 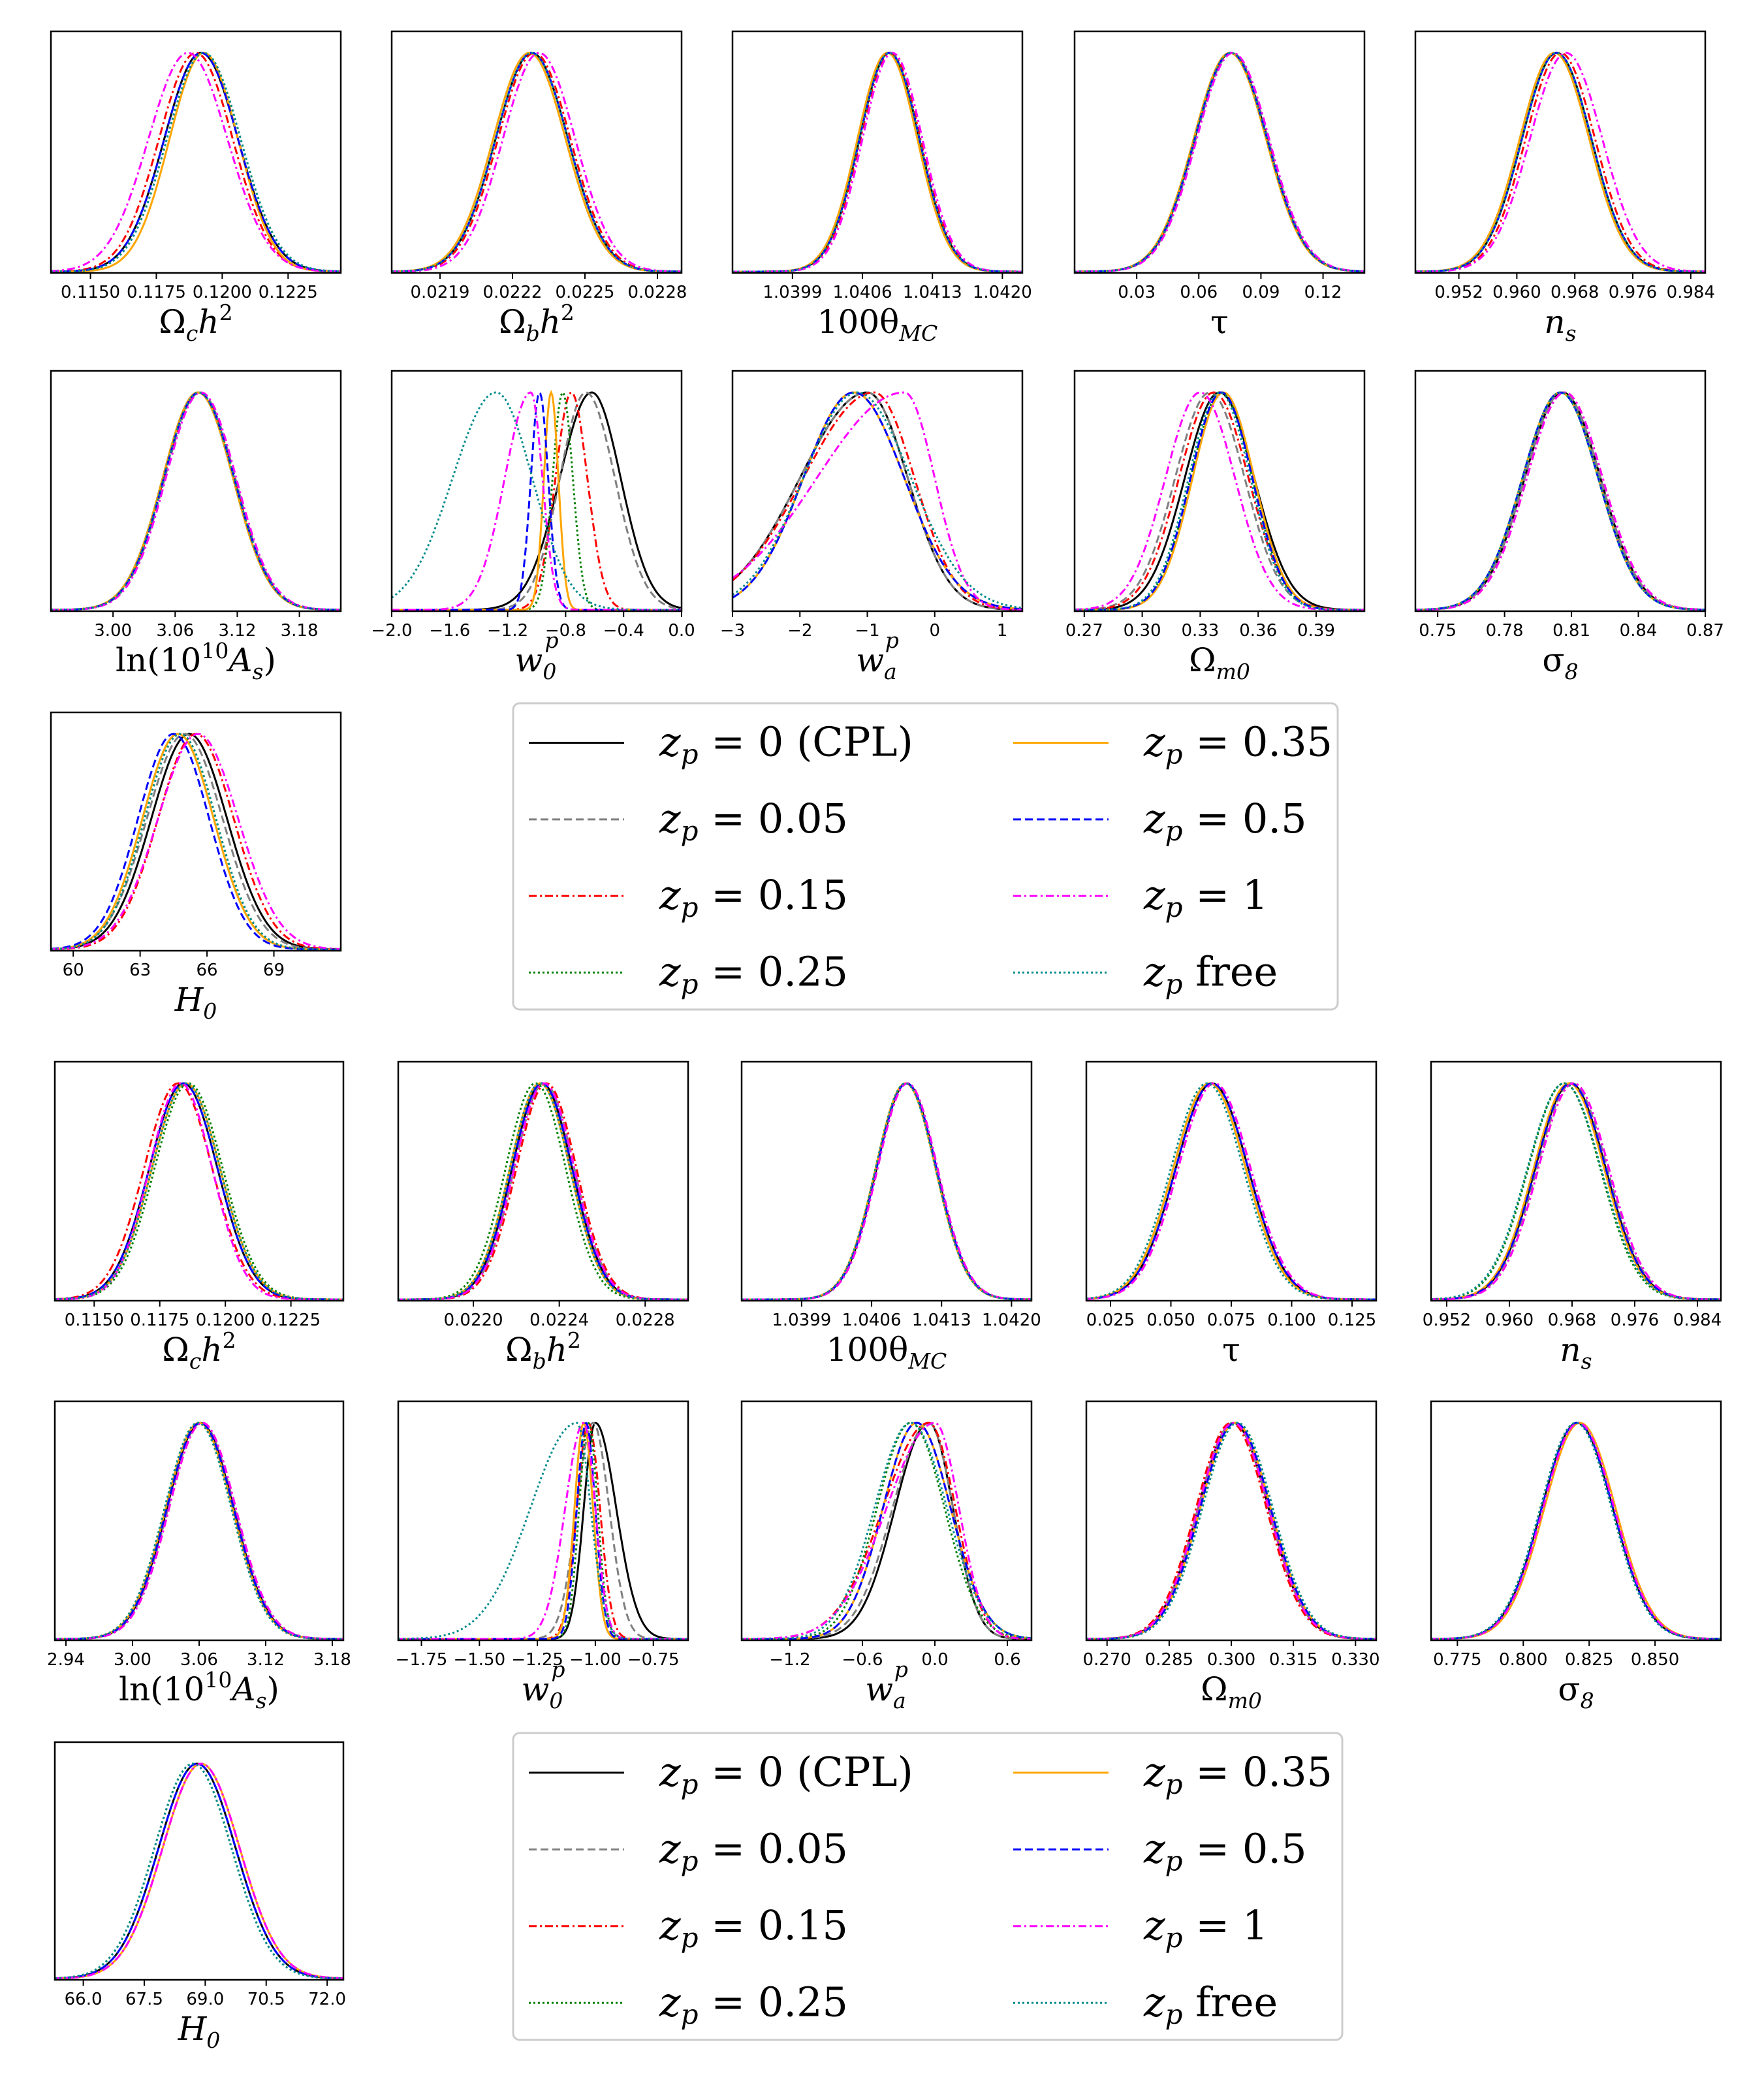 I want to click on x-tick-label: 0.81, so click(x=1571, y=631).